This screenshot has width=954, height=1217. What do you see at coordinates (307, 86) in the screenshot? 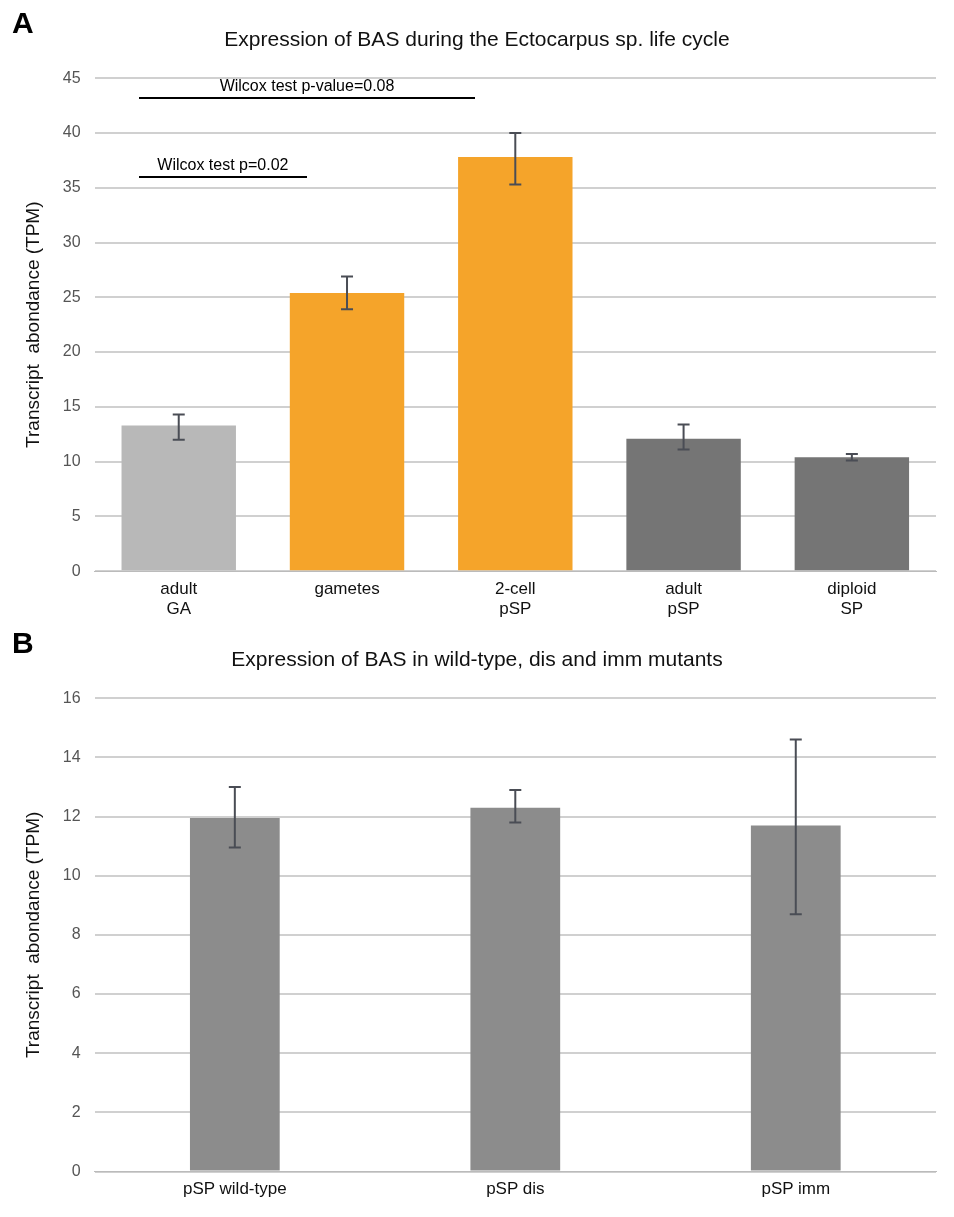
I see `annotation: Wilcox test p-value=0.08` at bounding box center [307, 86].